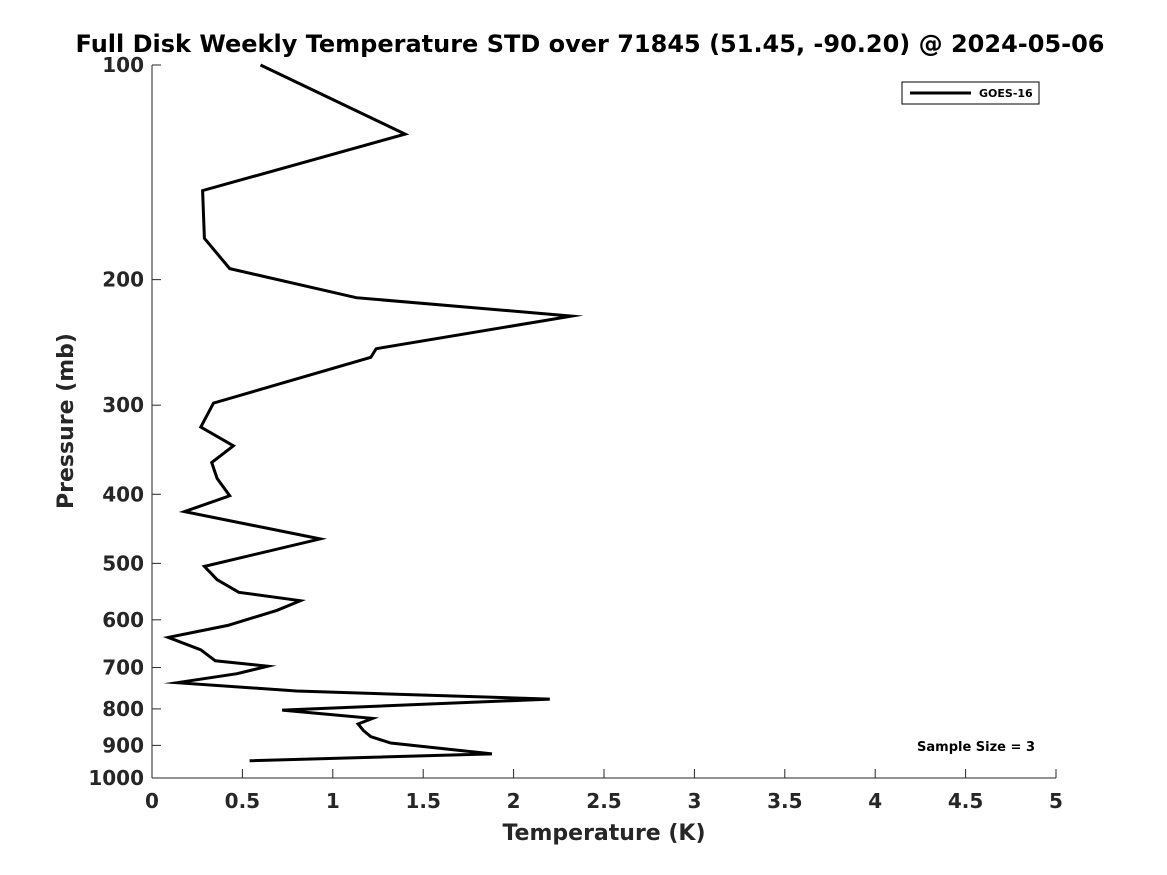  Describe the element at coordinates (333, 801) in the screenshot. I see `x-tick-label: 1` at that location.